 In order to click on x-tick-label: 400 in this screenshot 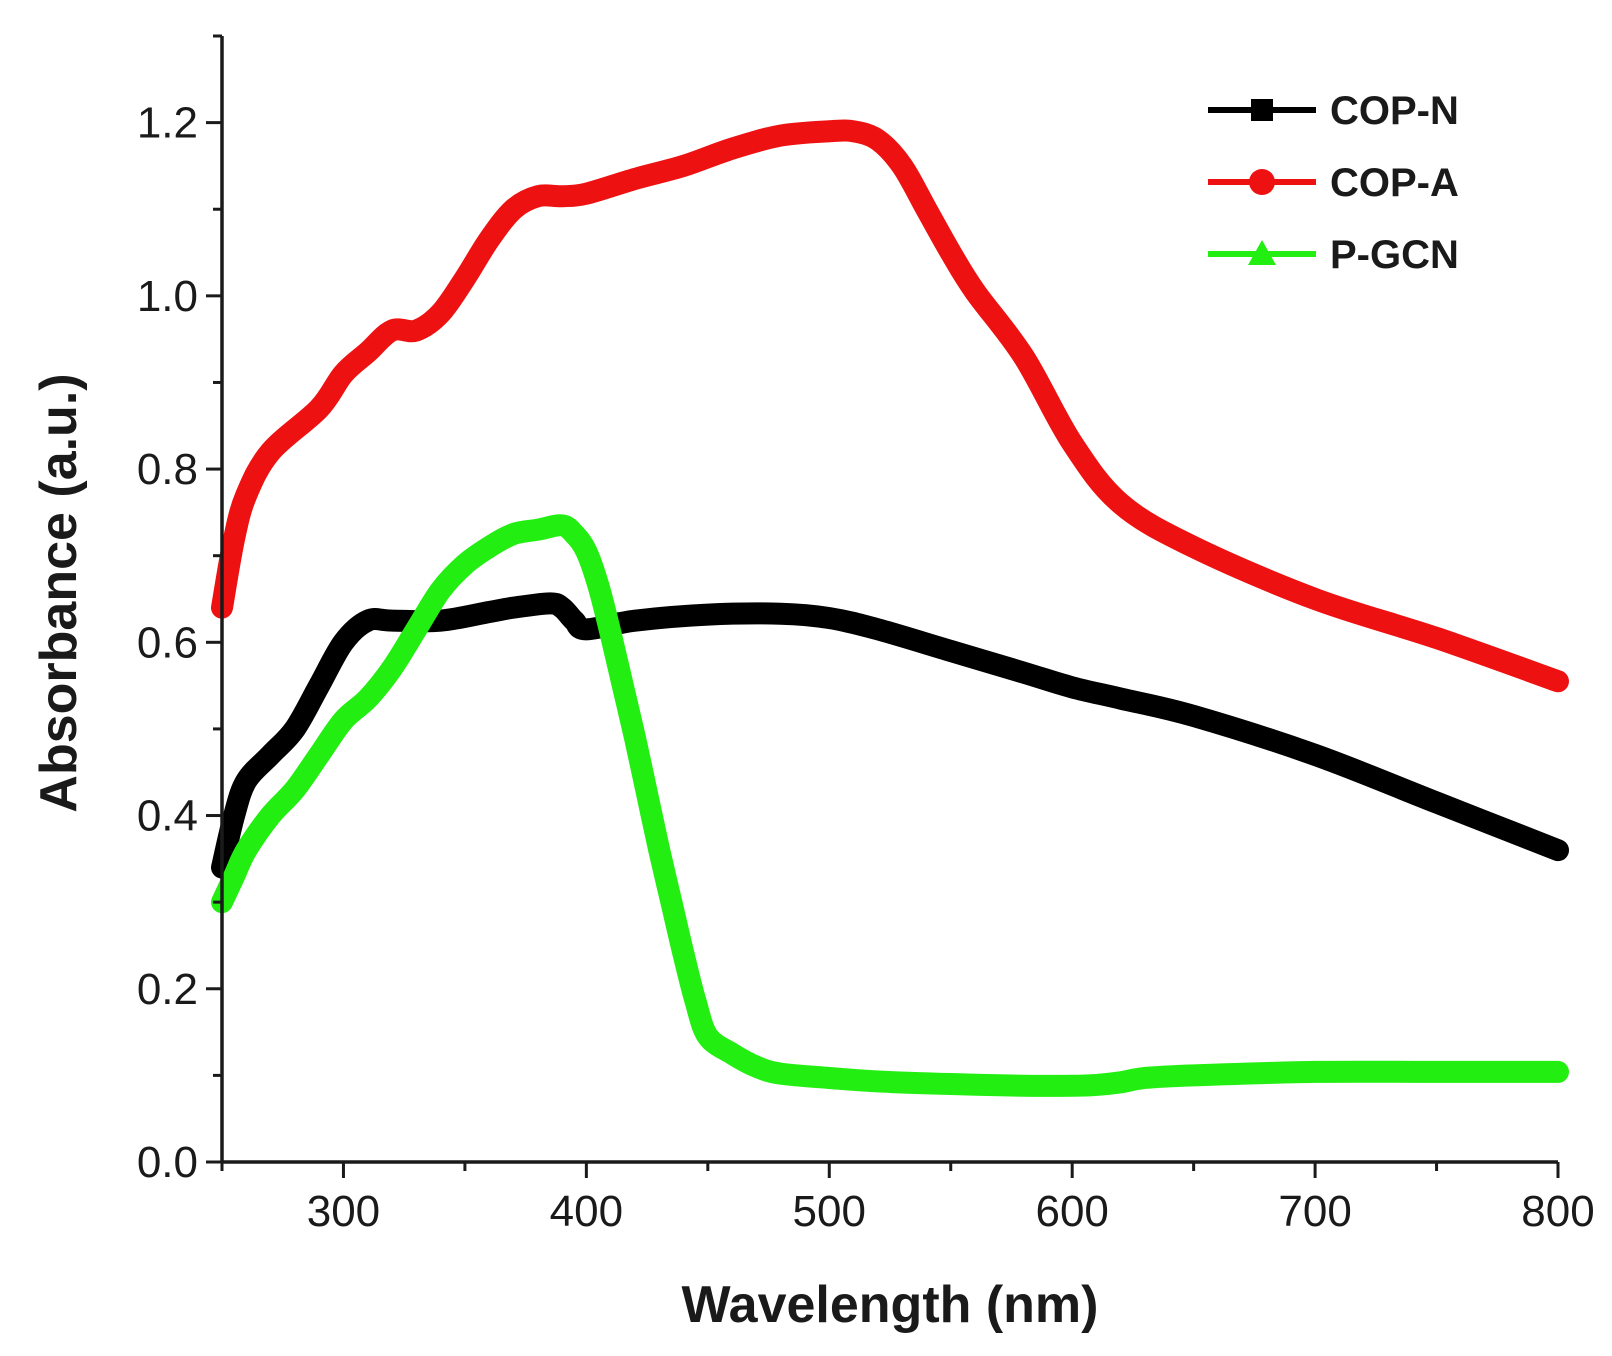, I will do `click(586, 1211)`.